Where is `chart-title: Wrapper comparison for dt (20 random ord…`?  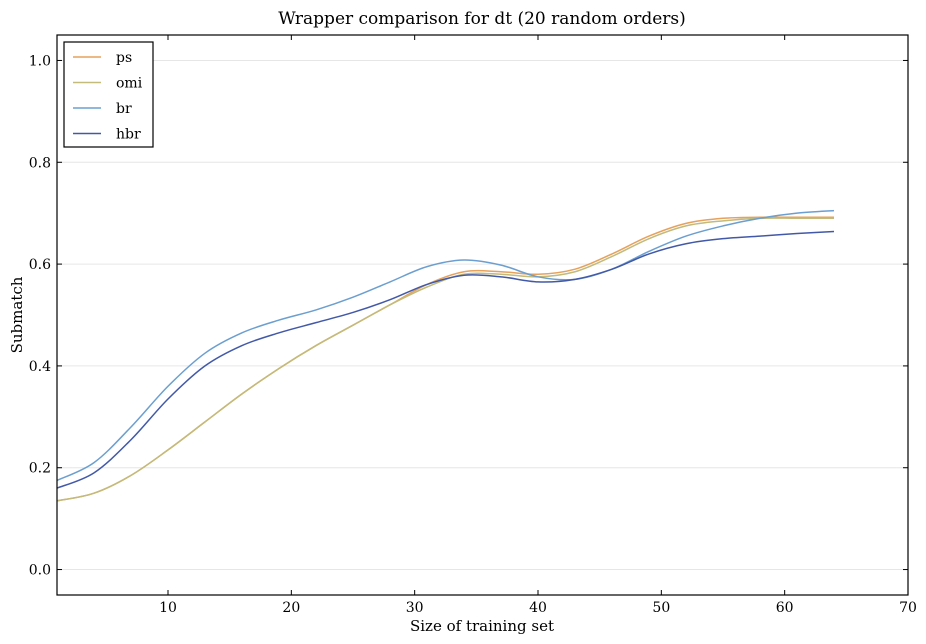 chart-title: Wrapper comparison for dt (20 random ord… is located at coordinates (482, 19).